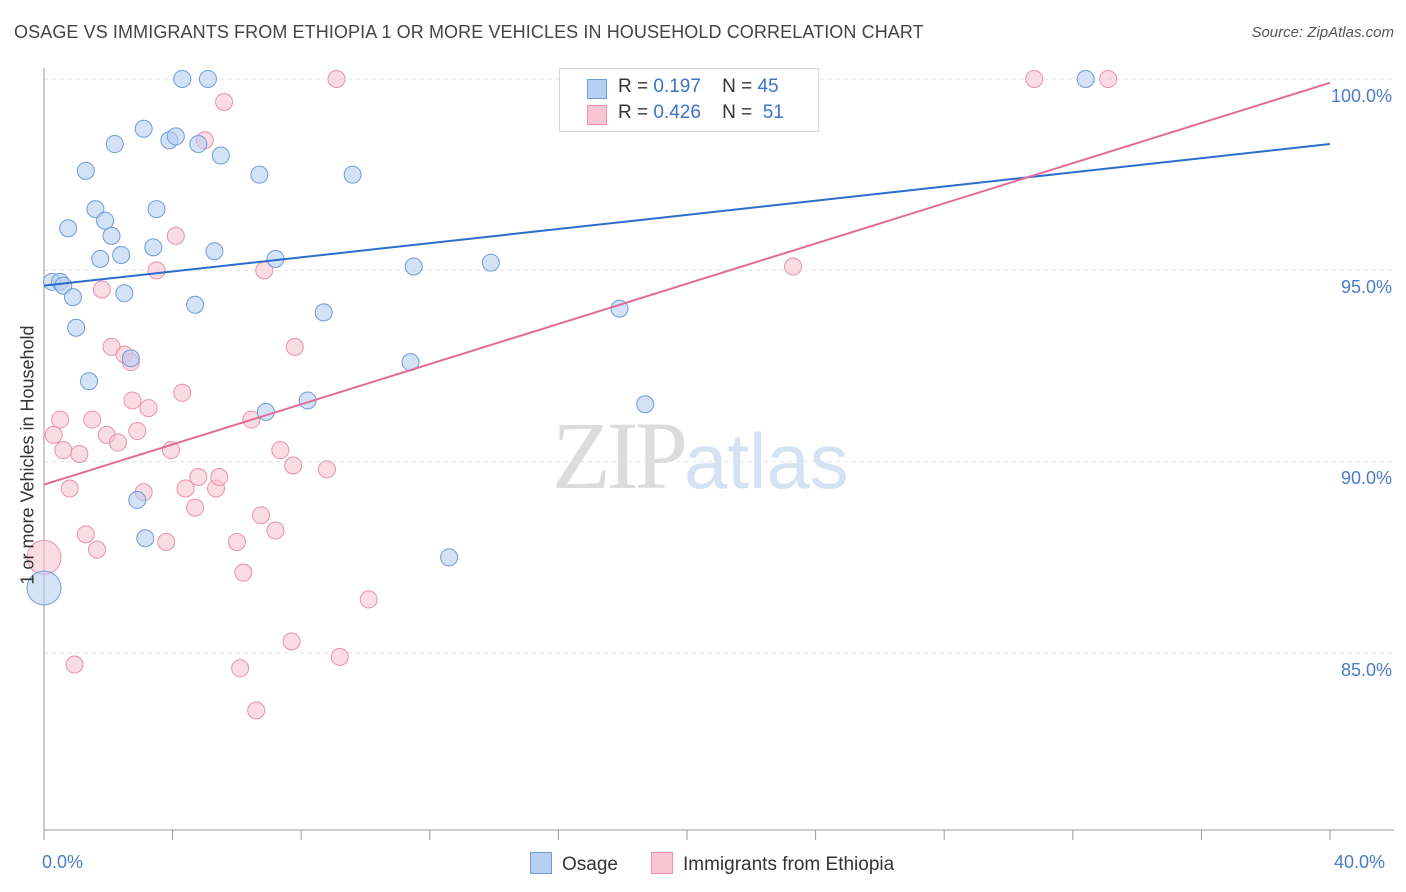  I want to click on osage-swatch, so click(597, 89).